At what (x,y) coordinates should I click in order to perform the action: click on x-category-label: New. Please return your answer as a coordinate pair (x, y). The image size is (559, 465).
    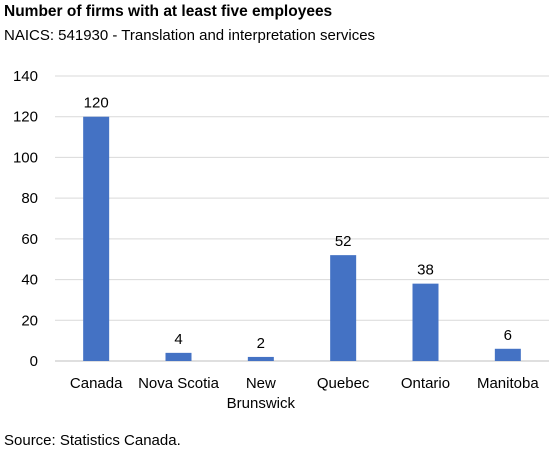
    Looking at the image, I should click on (261, 383).